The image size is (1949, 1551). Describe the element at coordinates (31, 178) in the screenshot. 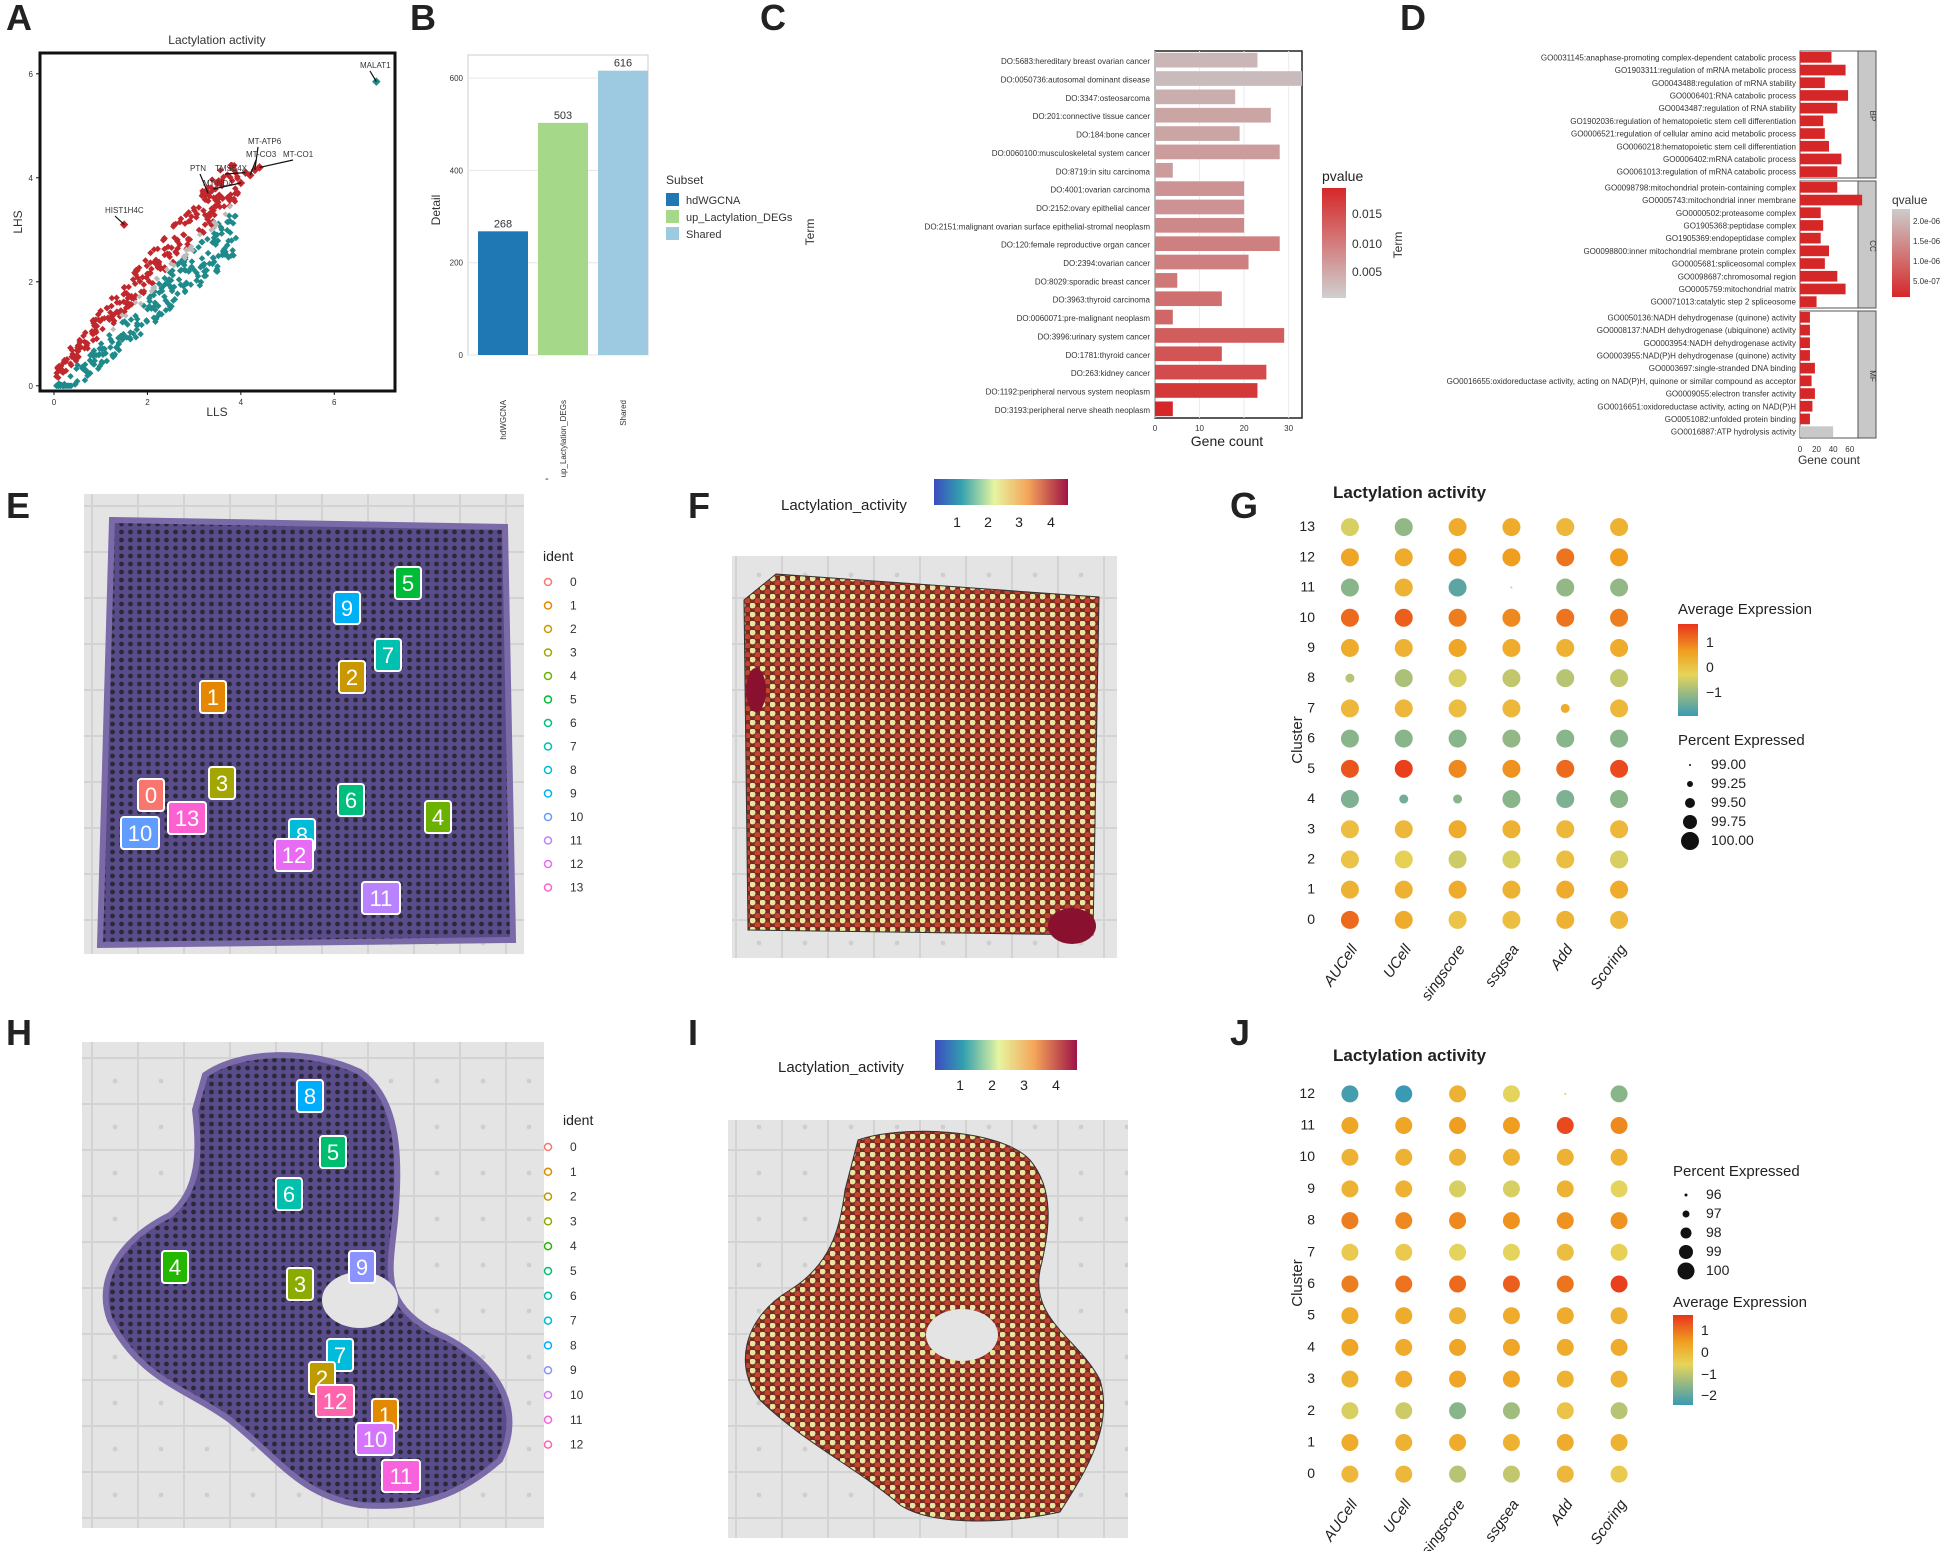

I see `a-ytick-label: 4` at that location.